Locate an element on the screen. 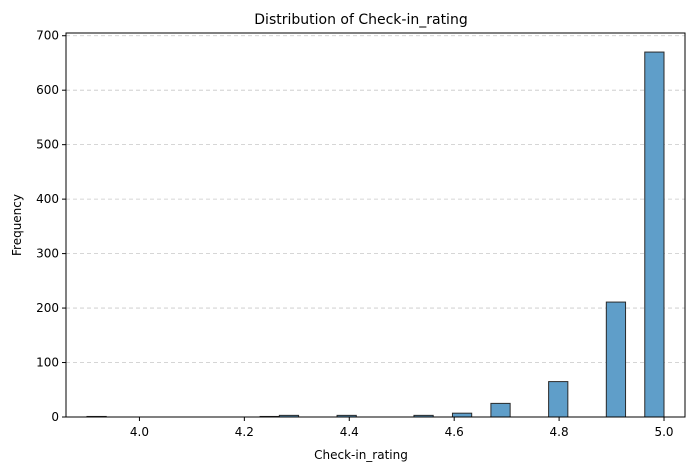  y-axis-ticks: 0 100 200 300 400 500 600 700 is located at coordinates (51, 226).